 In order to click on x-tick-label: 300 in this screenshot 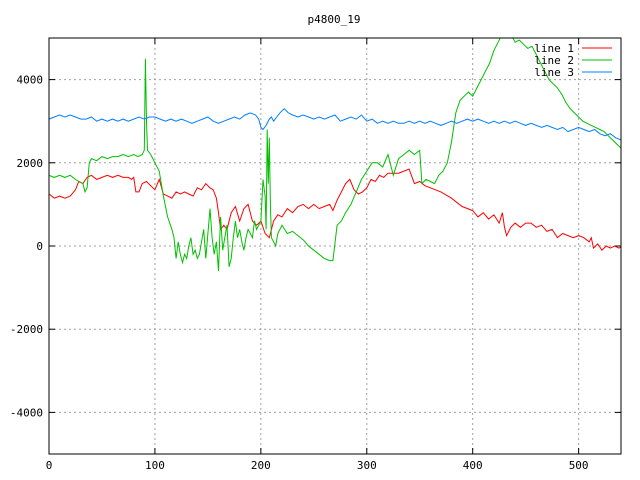, I will do `click(367, 465)`.